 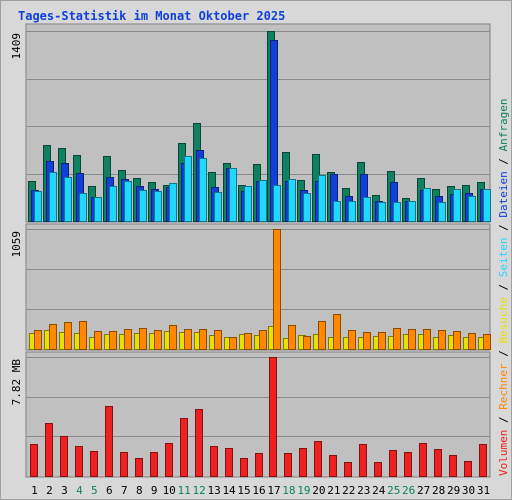 I want to click on x-tick-label-day-23: 23, so click(x=363, y=490).